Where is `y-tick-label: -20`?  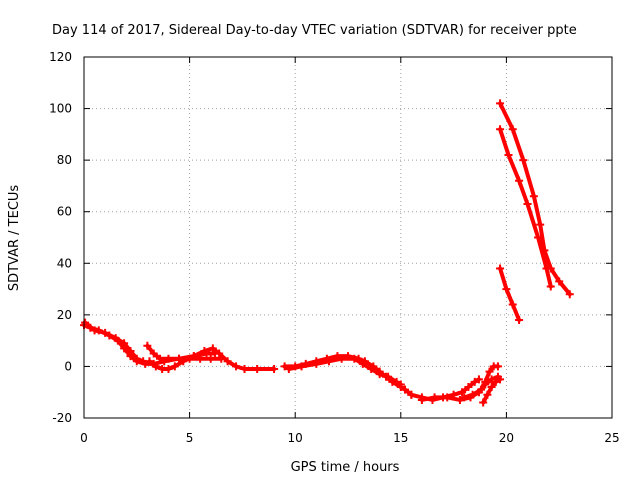
y-tick-label: -20 is located at coordinates (62, 418).